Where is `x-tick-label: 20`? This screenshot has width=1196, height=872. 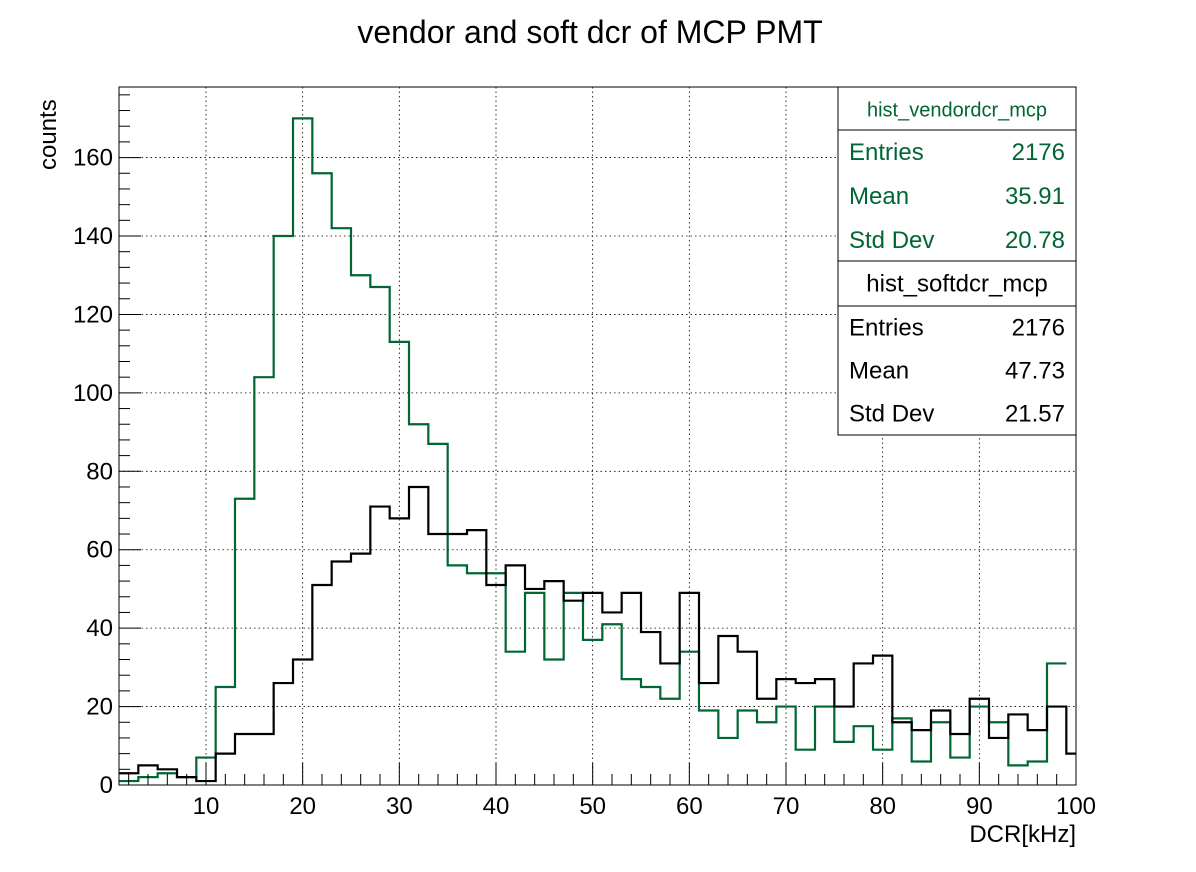
x-tick-label: 20 is located at coordinates (302, 806).